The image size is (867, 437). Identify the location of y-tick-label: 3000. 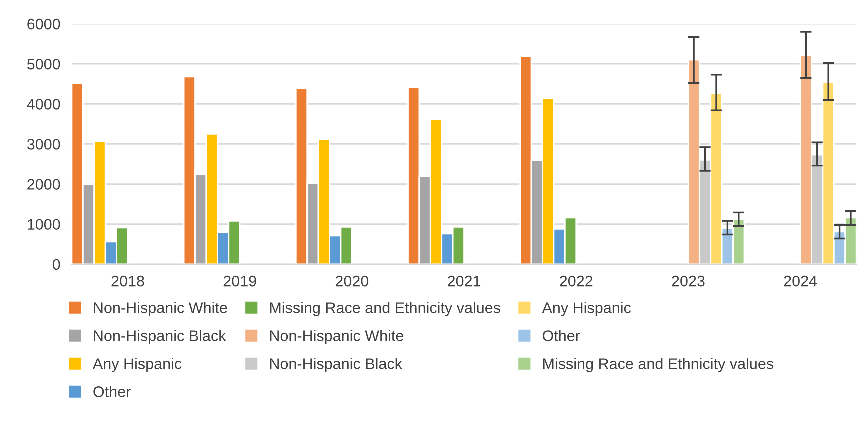
(43, 144).